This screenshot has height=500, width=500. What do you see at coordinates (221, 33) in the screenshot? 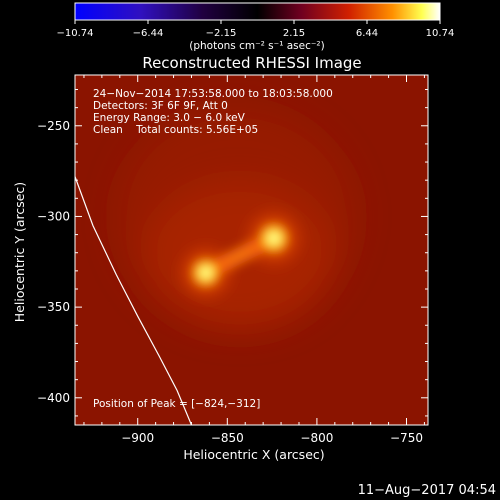
I see `colorbar-tick-label: −2.15` at bounding box center [221, 33].